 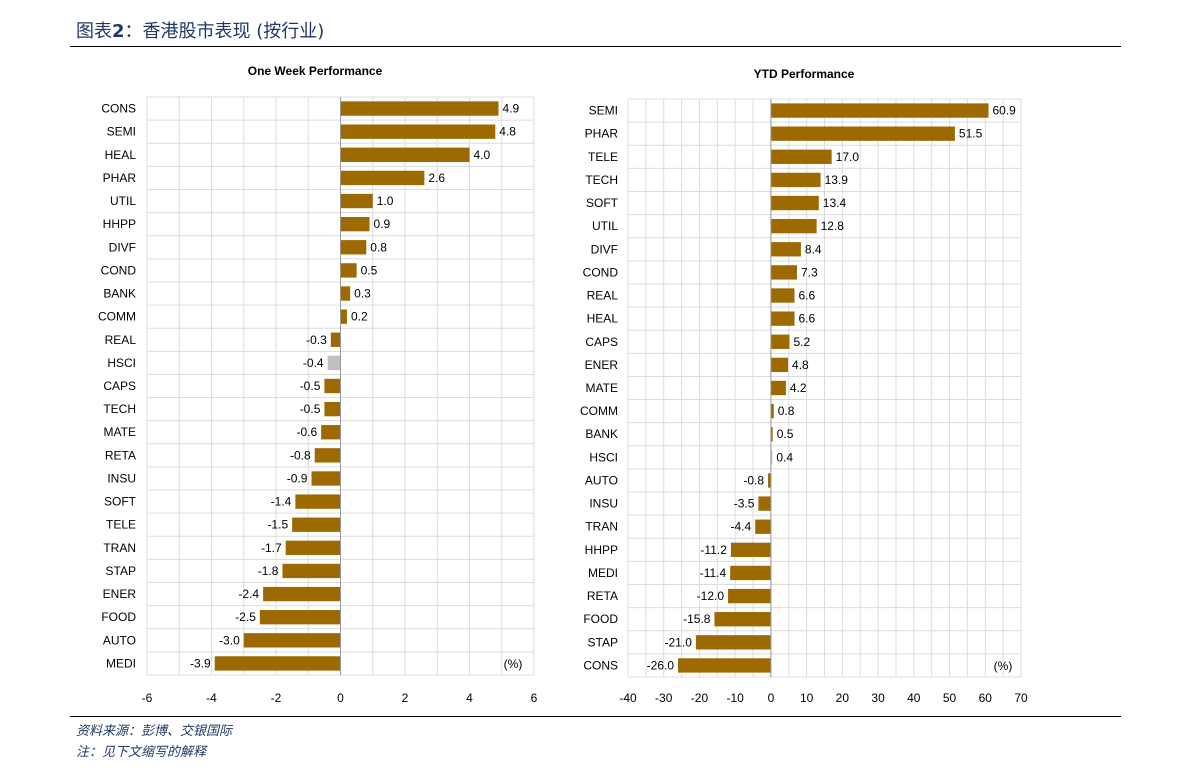 I want to click on category-label: ENER, so click(x=120, y=594).